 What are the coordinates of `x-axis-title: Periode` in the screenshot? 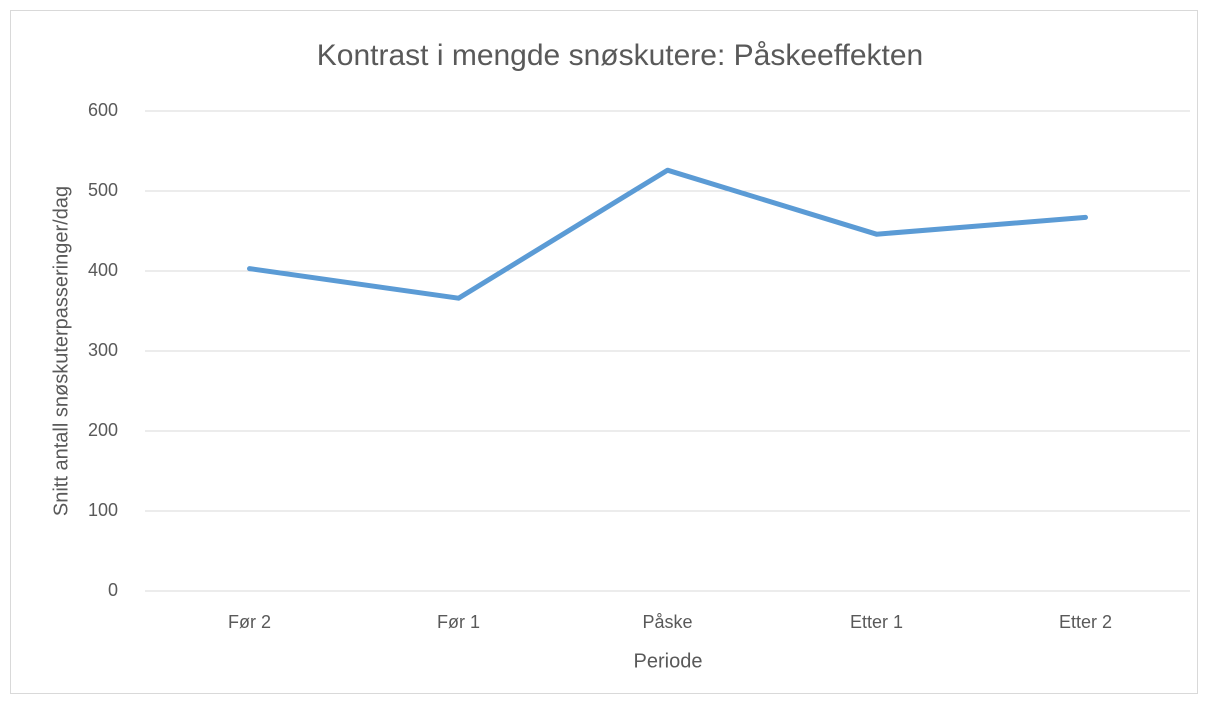 It's located at (668, 661).